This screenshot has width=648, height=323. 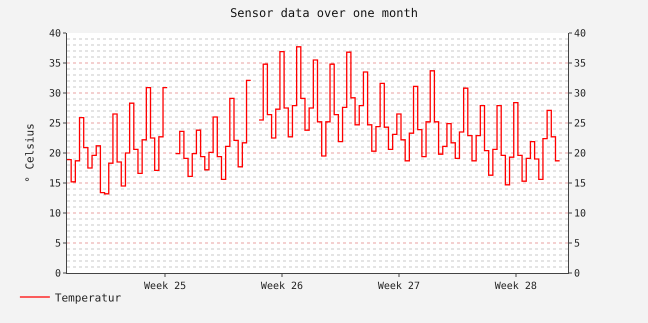 I want to click on x-tick-label: Week 28, so click(x=515, y=286).